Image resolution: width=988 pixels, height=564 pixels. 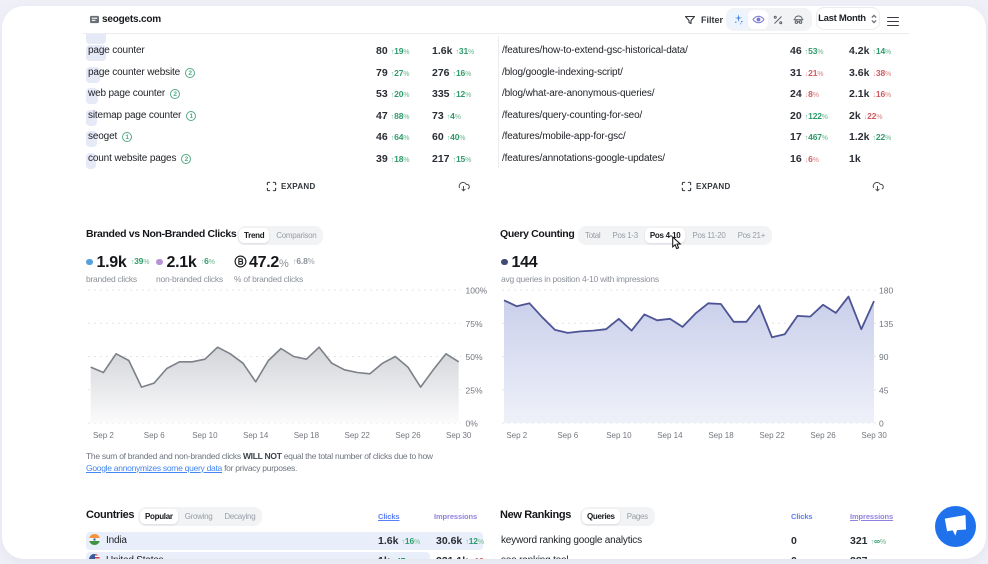 What do you see at coordinates (886, 291) in the screenshot?
I see `svg-text: 180` at bounding box center [886, 291].